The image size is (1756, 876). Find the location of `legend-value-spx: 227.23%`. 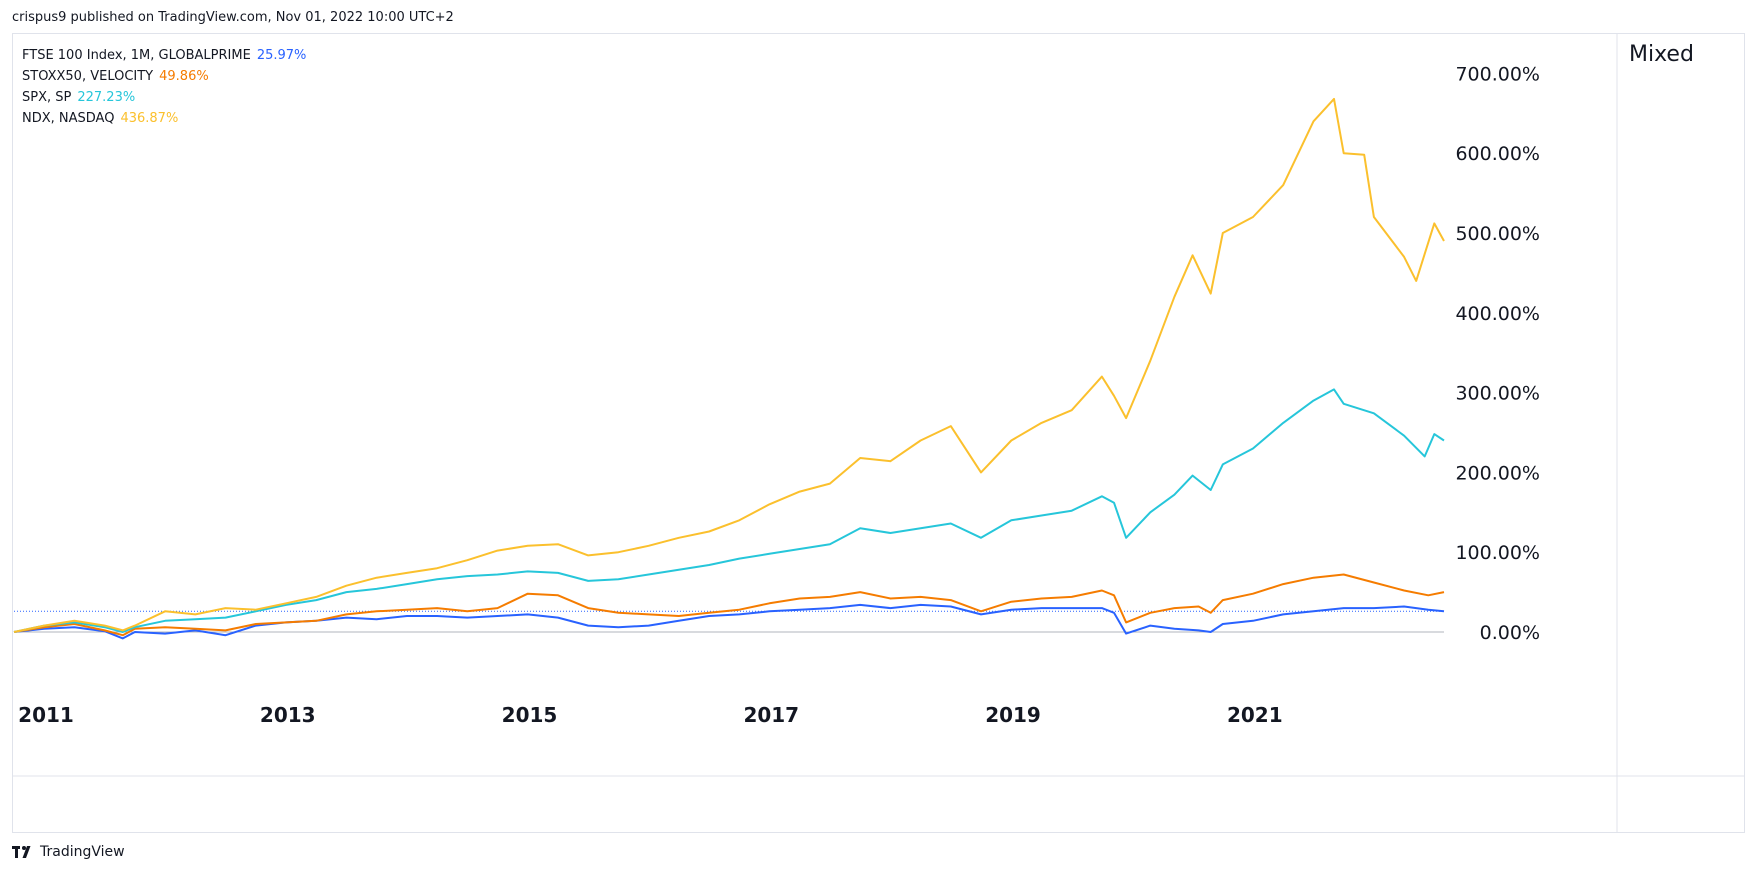

legend-value-spx: 227.23% is located at coordinates (106, 97).